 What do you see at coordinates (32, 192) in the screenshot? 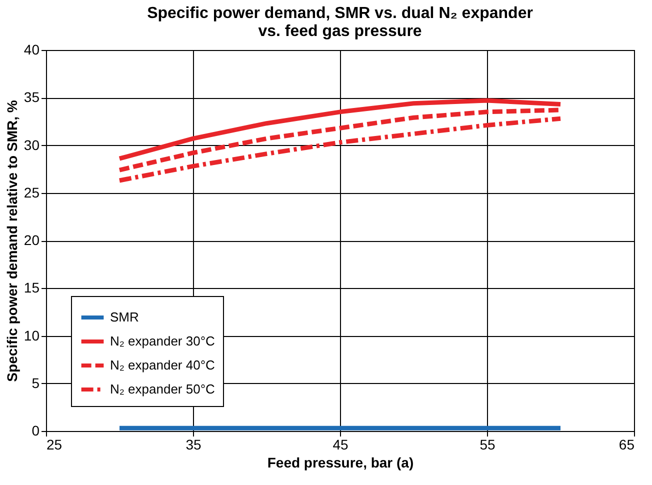
I see `y-tick-label: 25` at bounding box center [32, 192].